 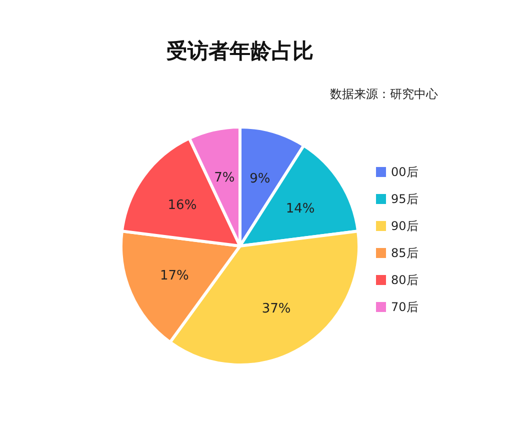 I want to click on data-label: 7%, so click(x=224, y=178).